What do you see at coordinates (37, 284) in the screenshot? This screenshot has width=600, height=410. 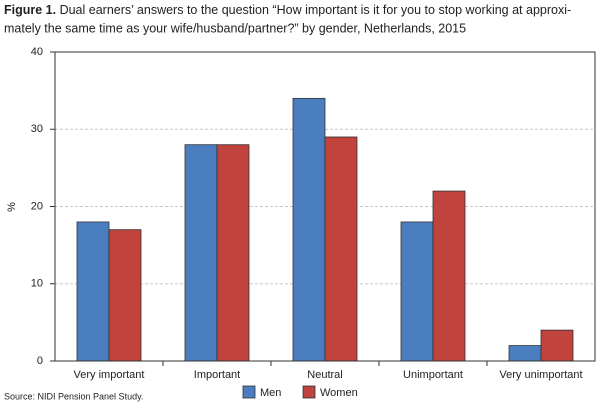 I see `y-tick-label: 10` at bounding box center [37, 284].